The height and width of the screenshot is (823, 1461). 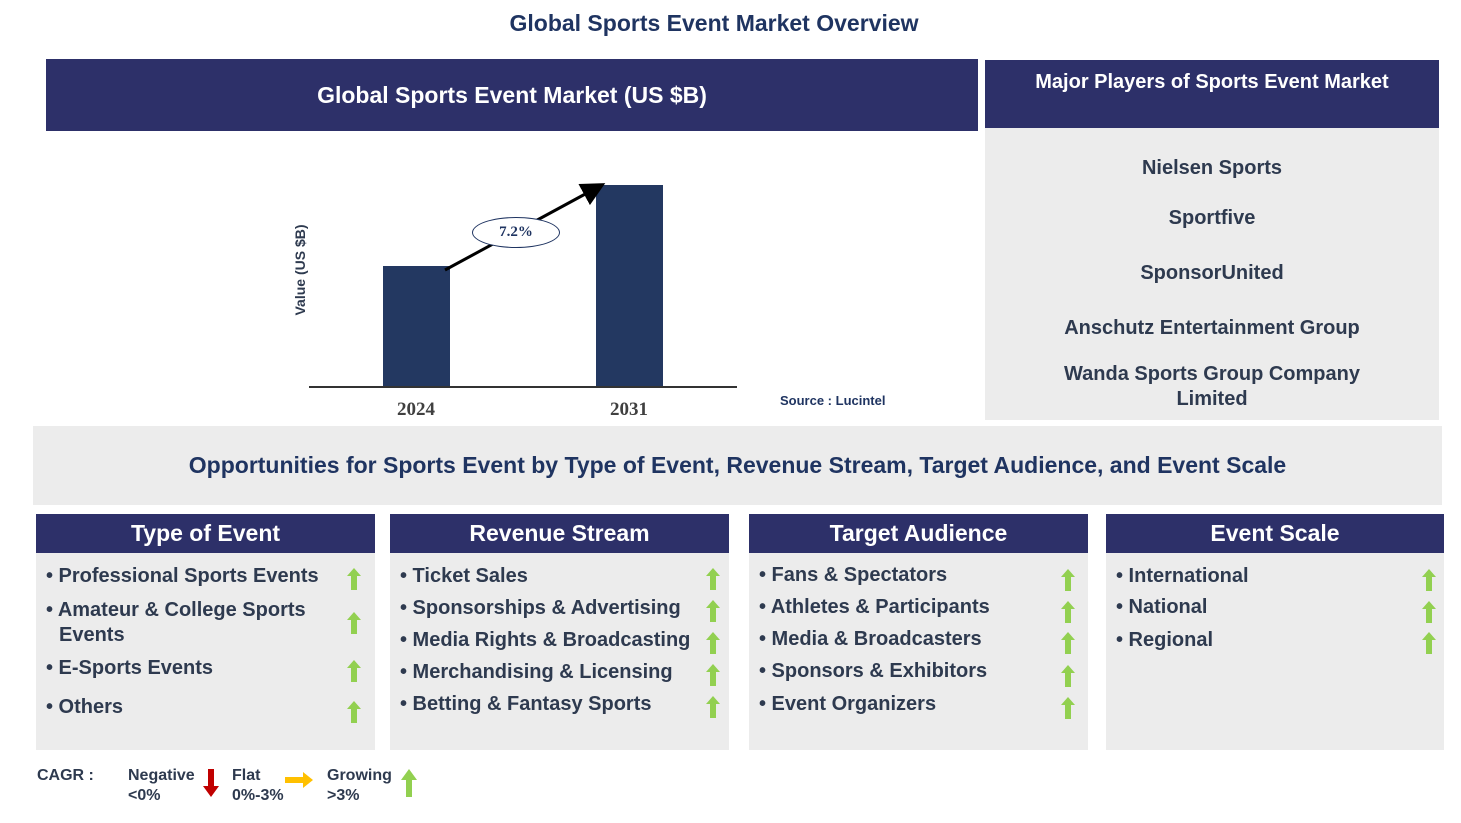 What do you see at coordinates (65, 775) in the screenshot?
I see `legend-label: CAGR :` at bounding box center [65, 775].